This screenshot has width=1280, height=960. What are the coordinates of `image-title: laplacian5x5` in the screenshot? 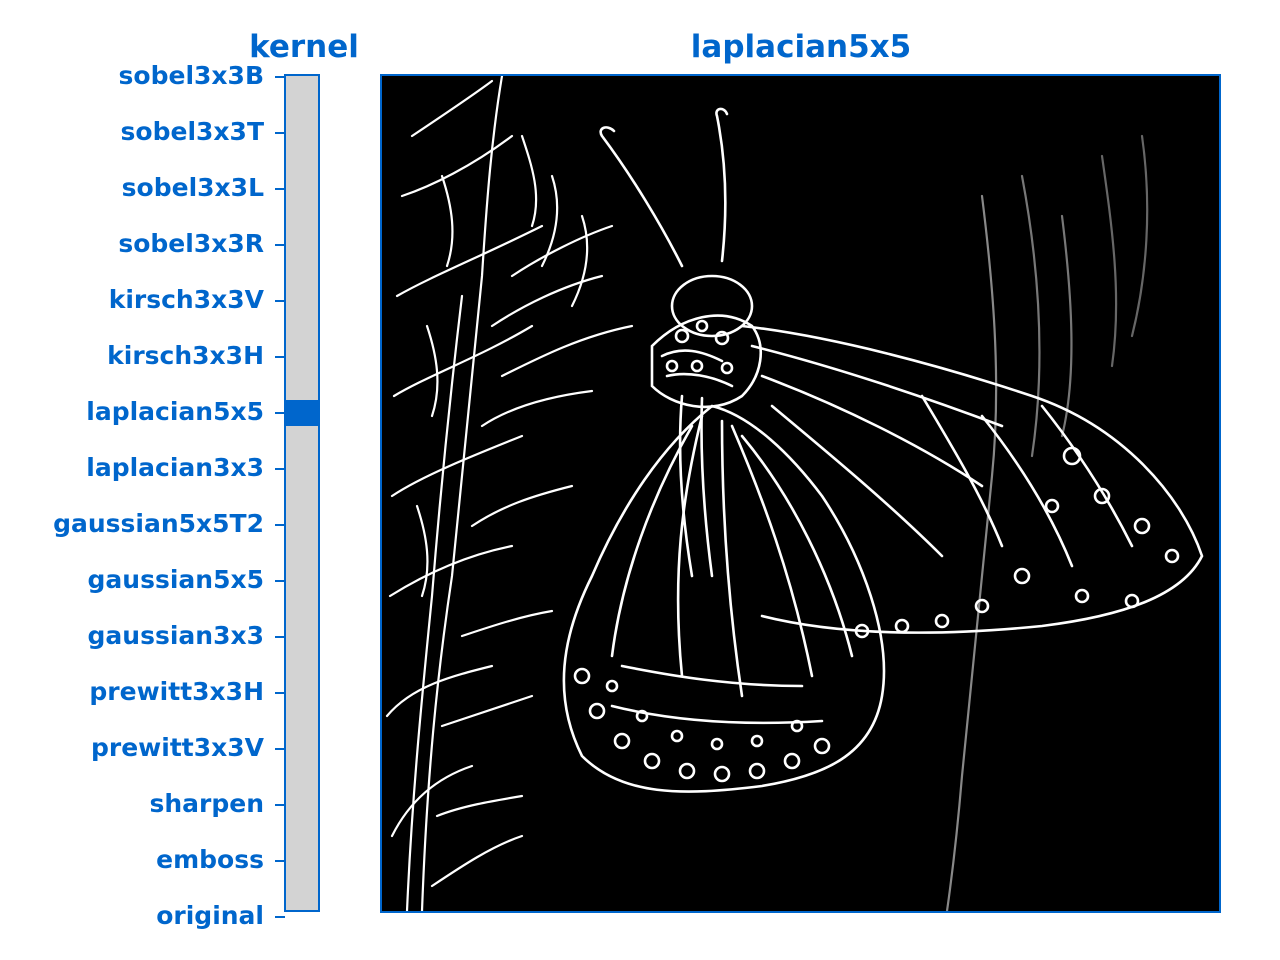 It's located at (801, 47).